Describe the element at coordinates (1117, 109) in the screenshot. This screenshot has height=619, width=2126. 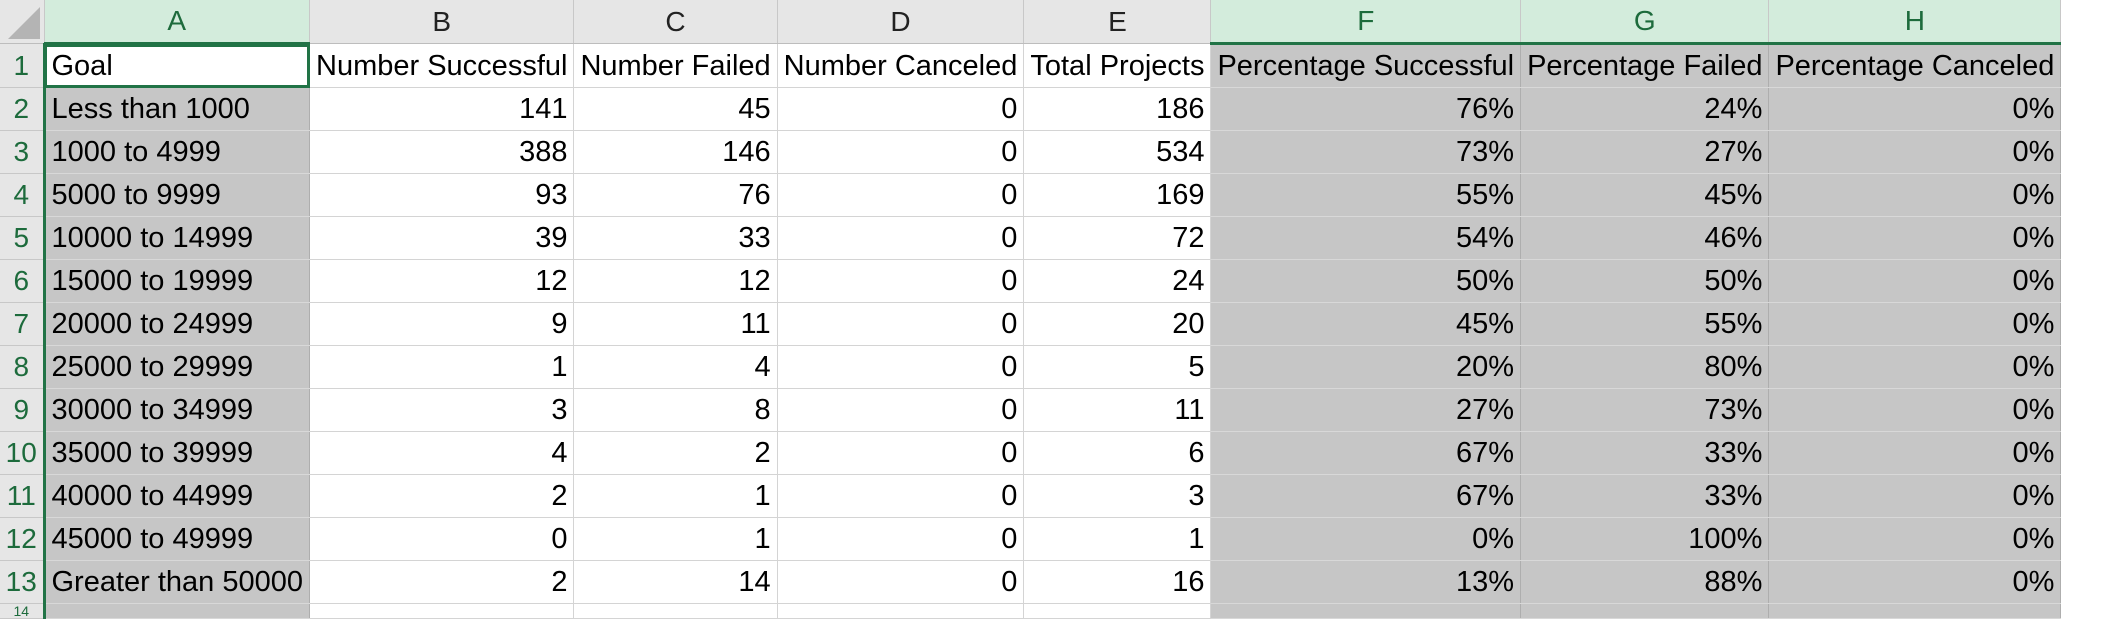
I see `cell-total-projects: 186` at that location.